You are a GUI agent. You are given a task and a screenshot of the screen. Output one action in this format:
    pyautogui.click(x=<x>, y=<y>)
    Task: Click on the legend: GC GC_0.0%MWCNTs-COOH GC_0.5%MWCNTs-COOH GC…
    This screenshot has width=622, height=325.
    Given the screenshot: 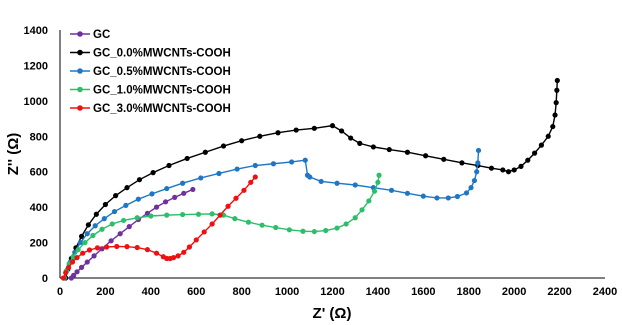 What is the action you would take?
    pyautogui.click(x=150, y=72)
    